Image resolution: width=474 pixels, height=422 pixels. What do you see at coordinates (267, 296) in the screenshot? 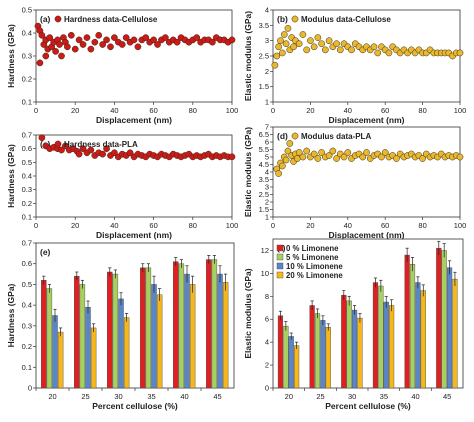
I see `y-tick-label: 8` at bounding box center [267, 296].